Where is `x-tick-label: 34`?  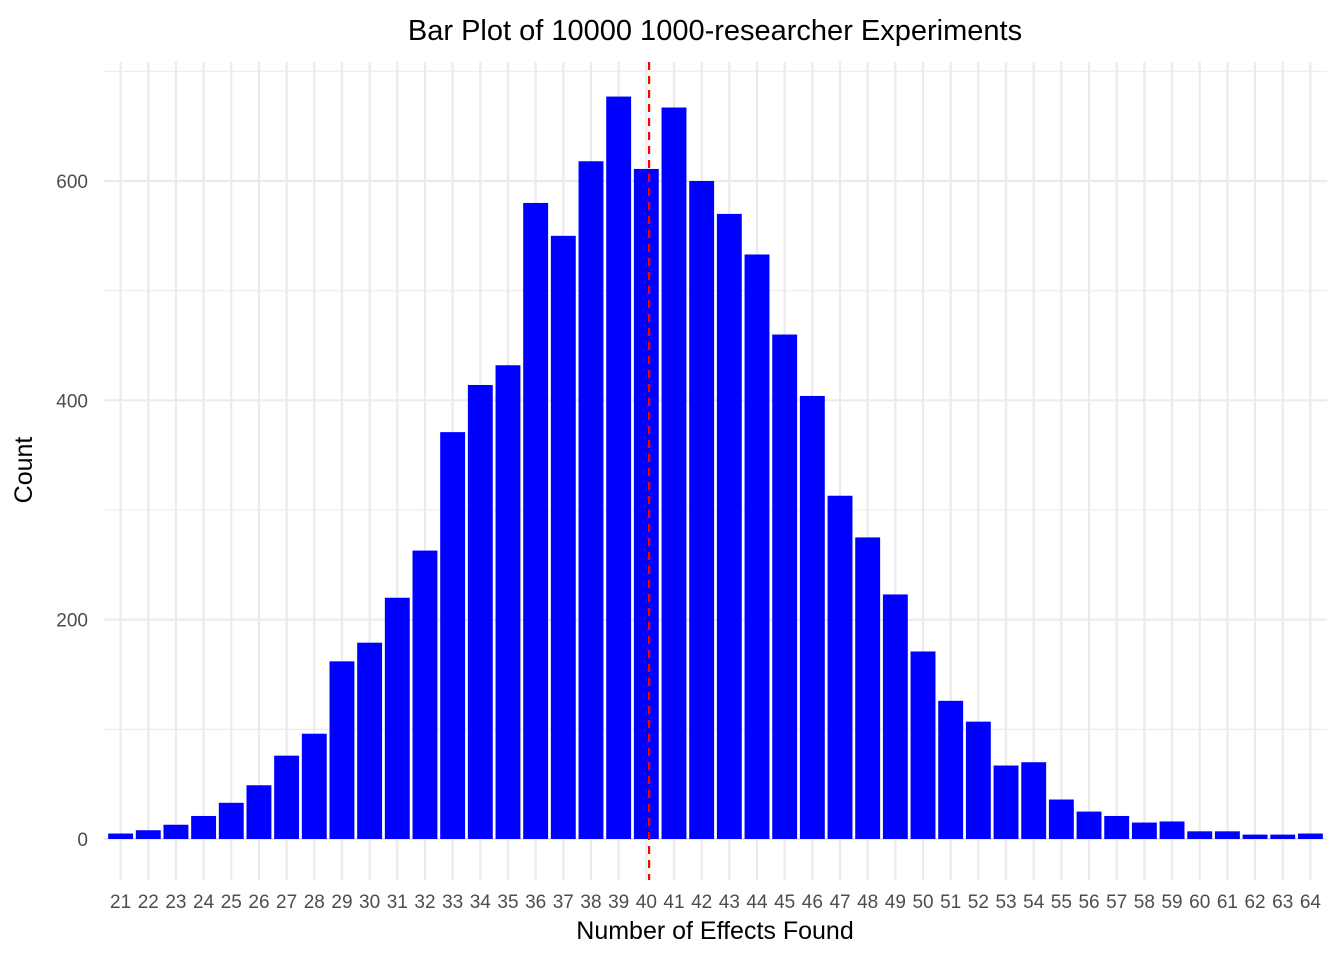
x-tick-label: 34 is located at coordinates (481, 902).